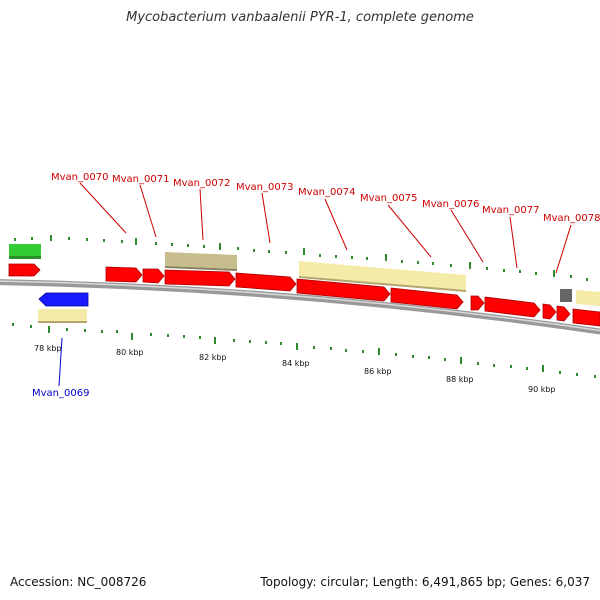  I want to click on gene-gray, so click(566, 295).